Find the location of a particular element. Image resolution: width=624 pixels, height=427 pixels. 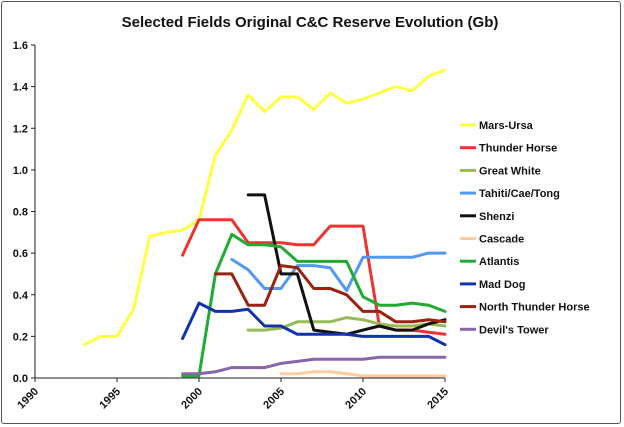

x-tick-label: 2005 is located at coordinates (274, 399).